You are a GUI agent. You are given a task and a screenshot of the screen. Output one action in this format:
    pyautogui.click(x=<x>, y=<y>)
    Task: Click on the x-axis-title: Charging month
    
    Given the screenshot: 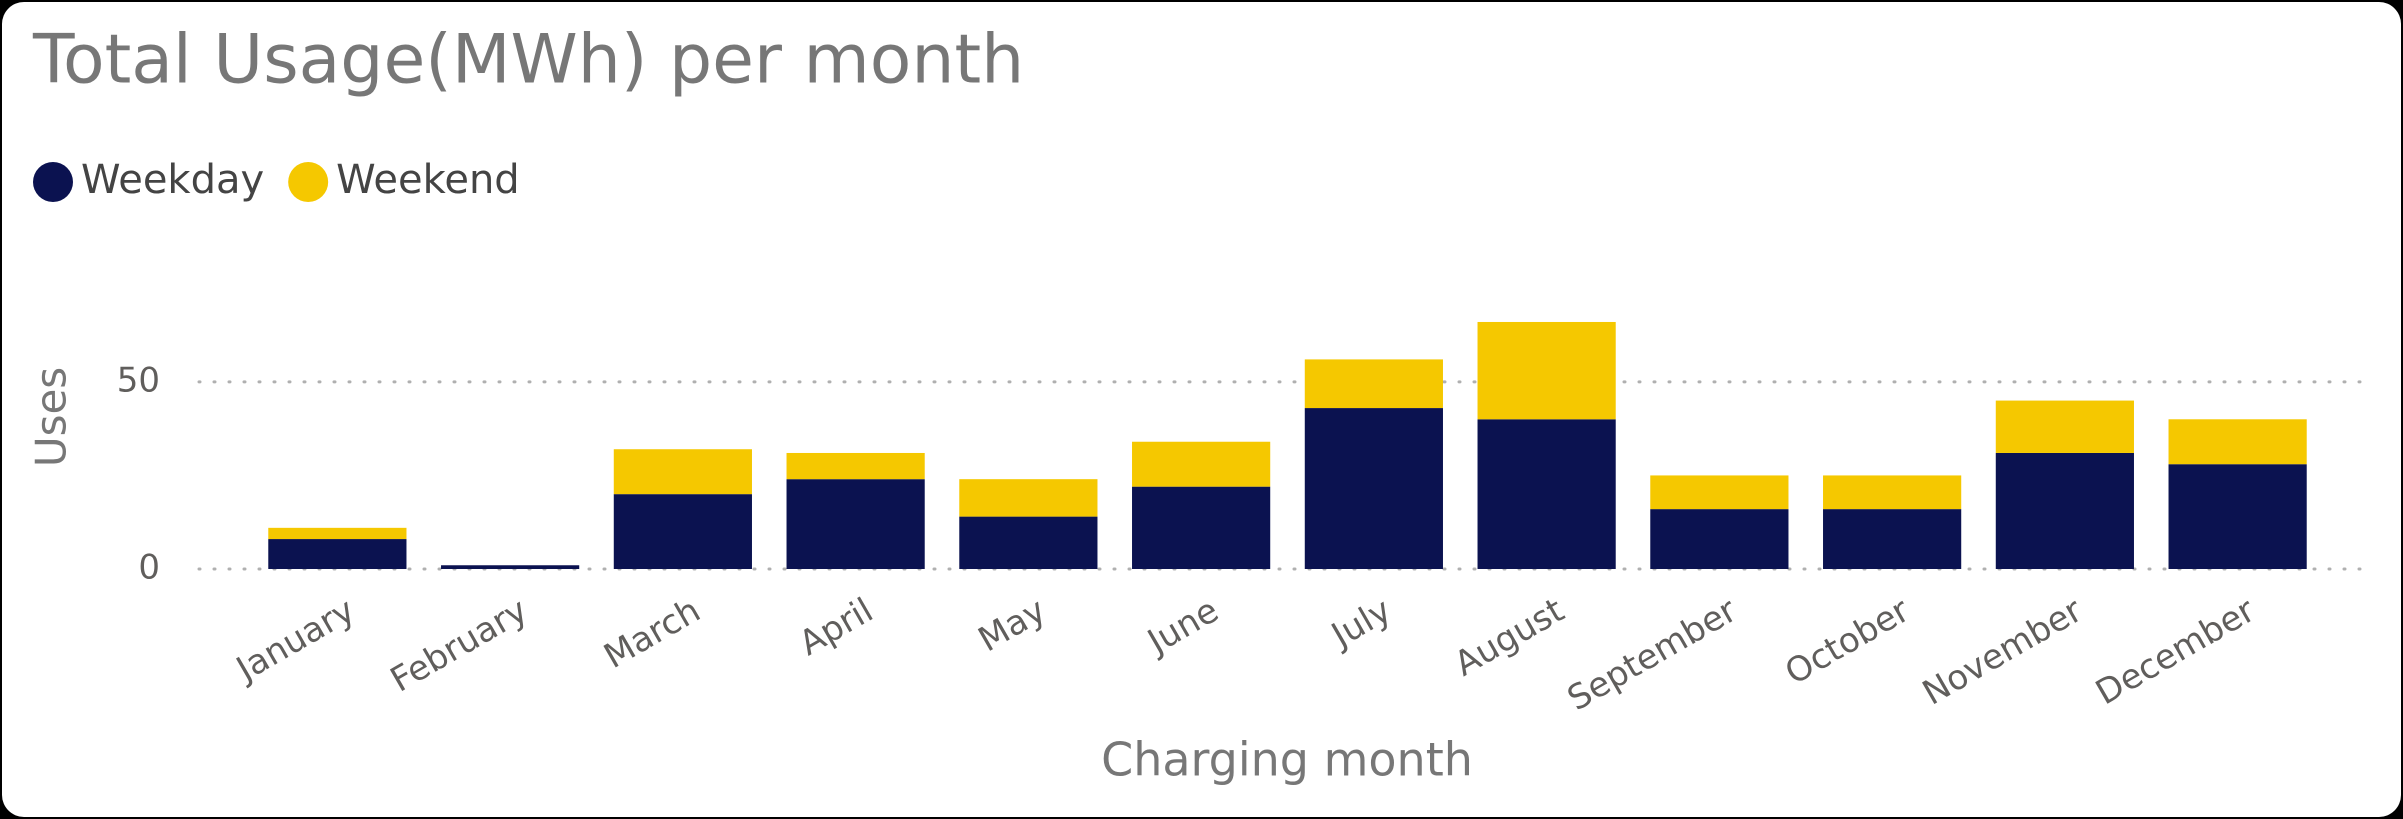 What is the action you would take?
    pyautogui.click(x=1287, y=760)
    